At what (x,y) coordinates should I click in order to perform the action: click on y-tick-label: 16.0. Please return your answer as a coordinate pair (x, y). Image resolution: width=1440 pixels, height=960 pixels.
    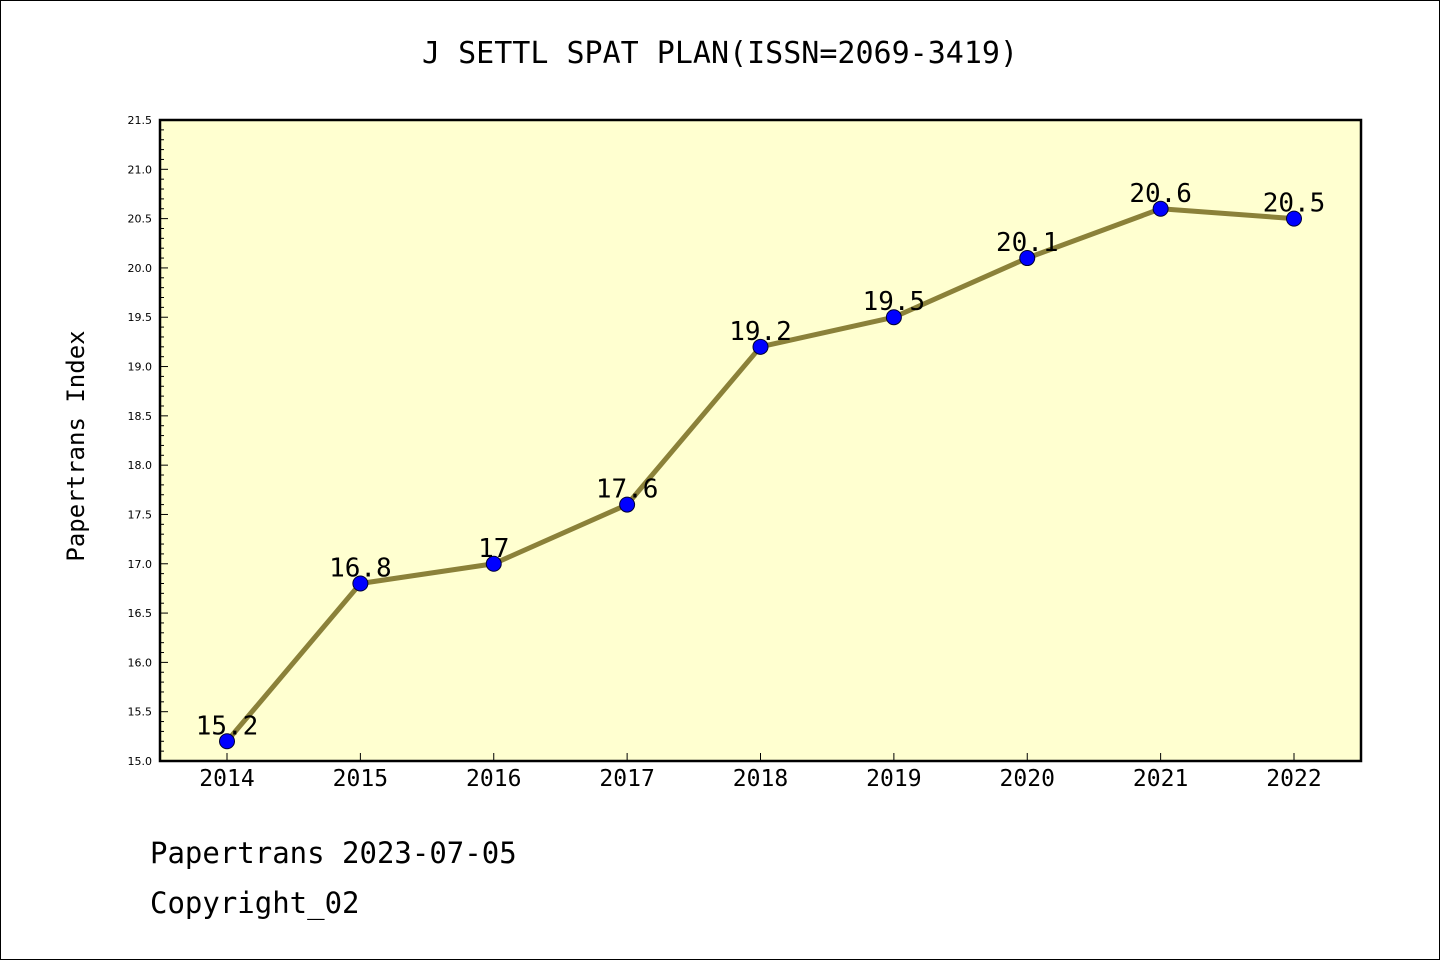
    Looking at the image, I should click on (140, 662).